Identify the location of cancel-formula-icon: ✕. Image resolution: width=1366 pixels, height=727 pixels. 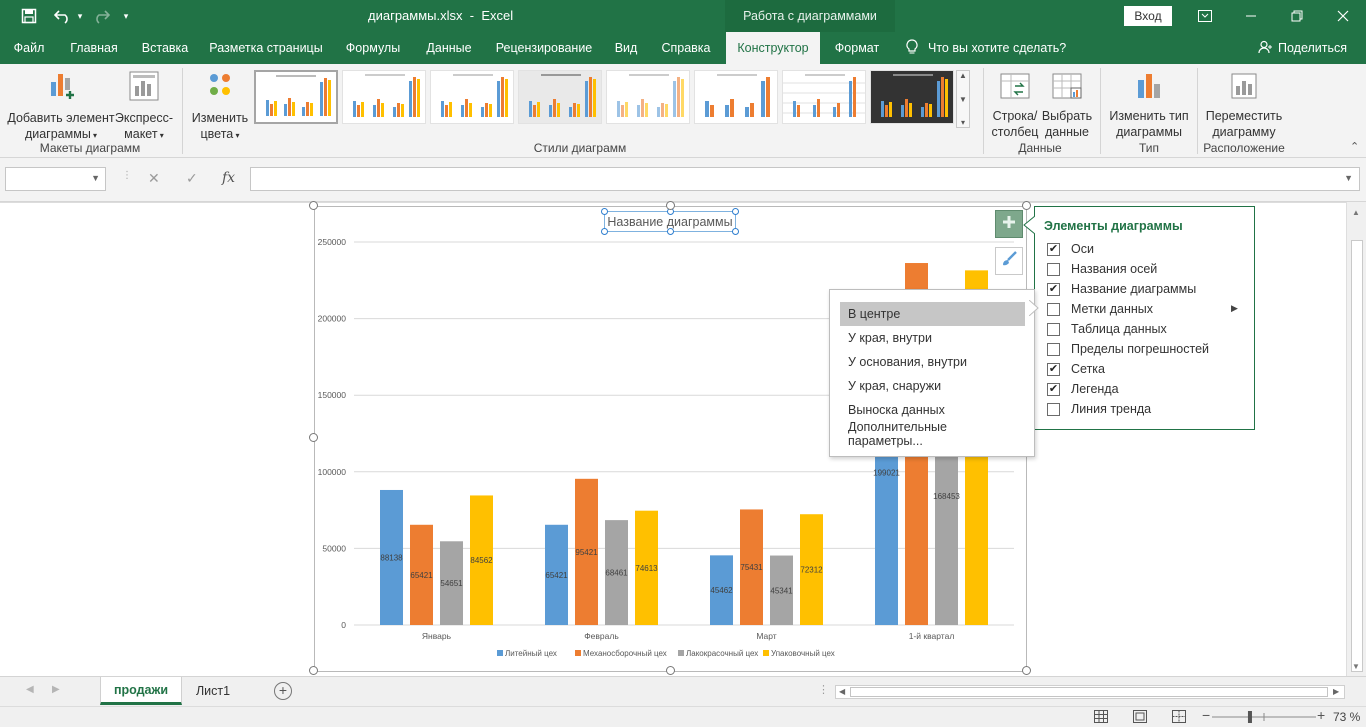
(154, 178).